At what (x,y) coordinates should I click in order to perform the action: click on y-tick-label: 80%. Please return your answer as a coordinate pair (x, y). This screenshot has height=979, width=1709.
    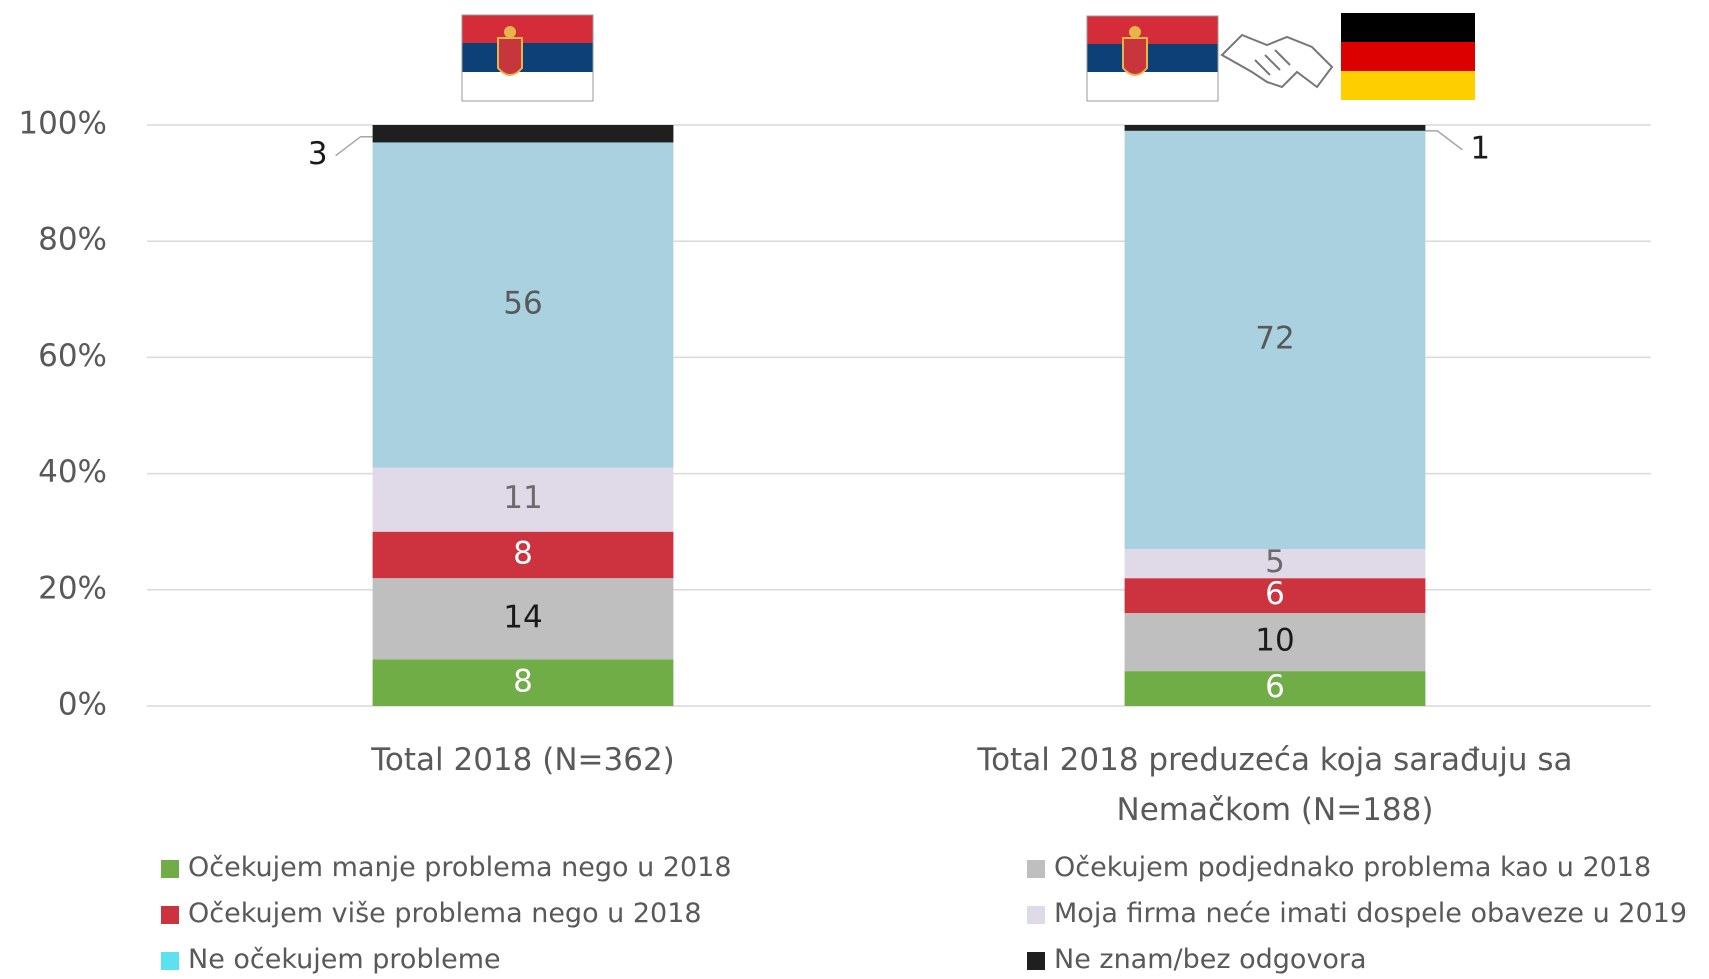
    Looking at the image, I should click on (72, 240).